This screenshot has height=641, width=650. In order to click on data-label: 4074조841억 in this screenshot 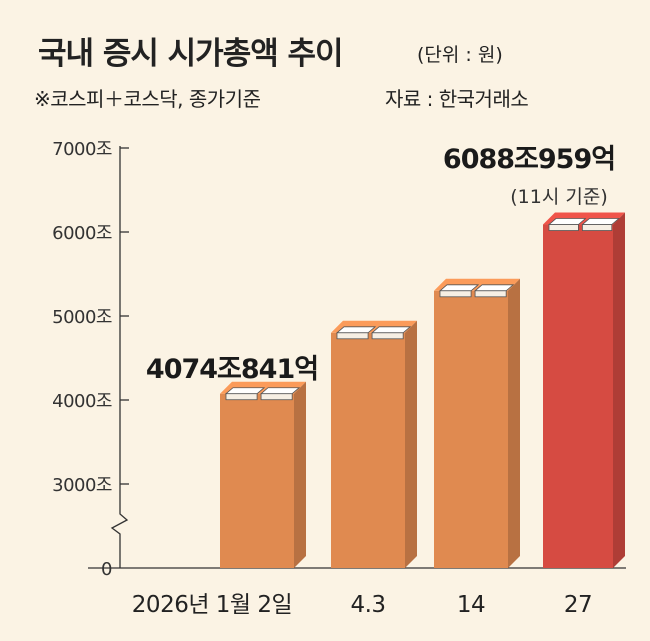, I will do `click(232, 369)`.